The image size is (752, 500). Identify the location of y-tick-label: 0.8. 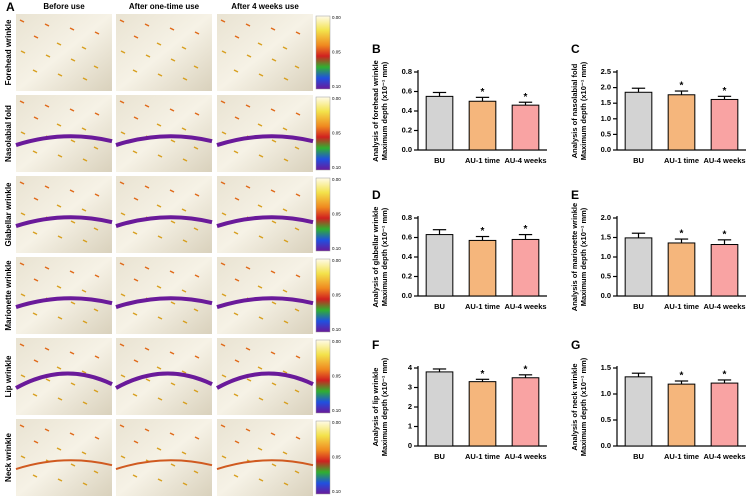
(407, 71).